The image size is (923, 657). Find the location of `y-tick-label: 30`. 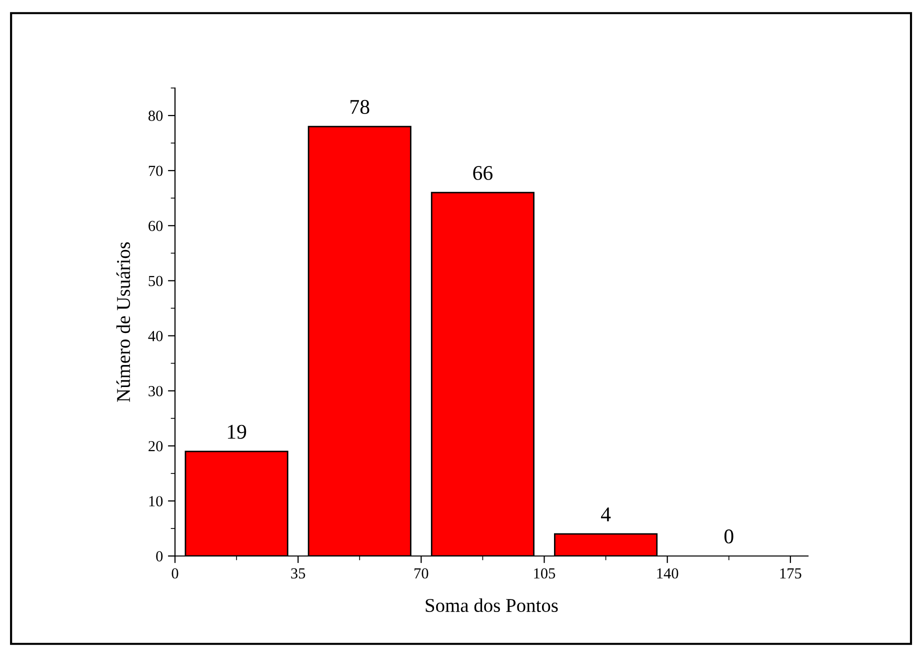

y-tick-label: 30 is located at coordinates (155, 391).